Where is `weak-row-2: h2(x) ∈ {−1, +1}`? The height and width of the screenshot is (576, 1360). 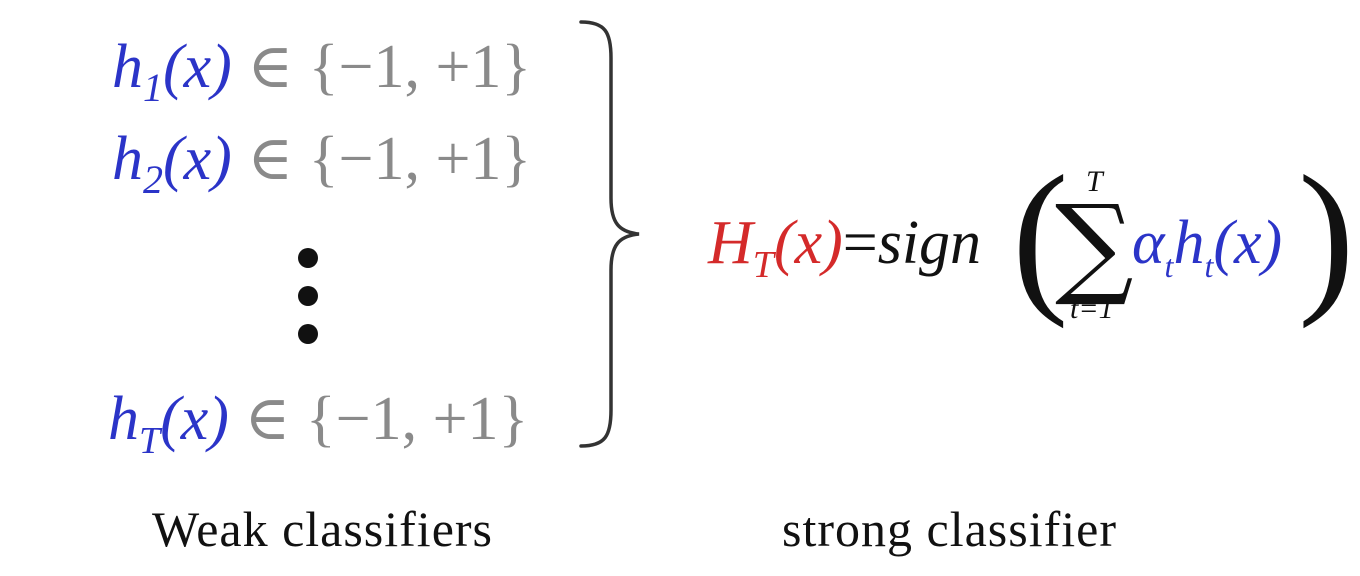
weak-row-2: h2(x) ∈ {−1, +1} is located at coordinates (322, 162).